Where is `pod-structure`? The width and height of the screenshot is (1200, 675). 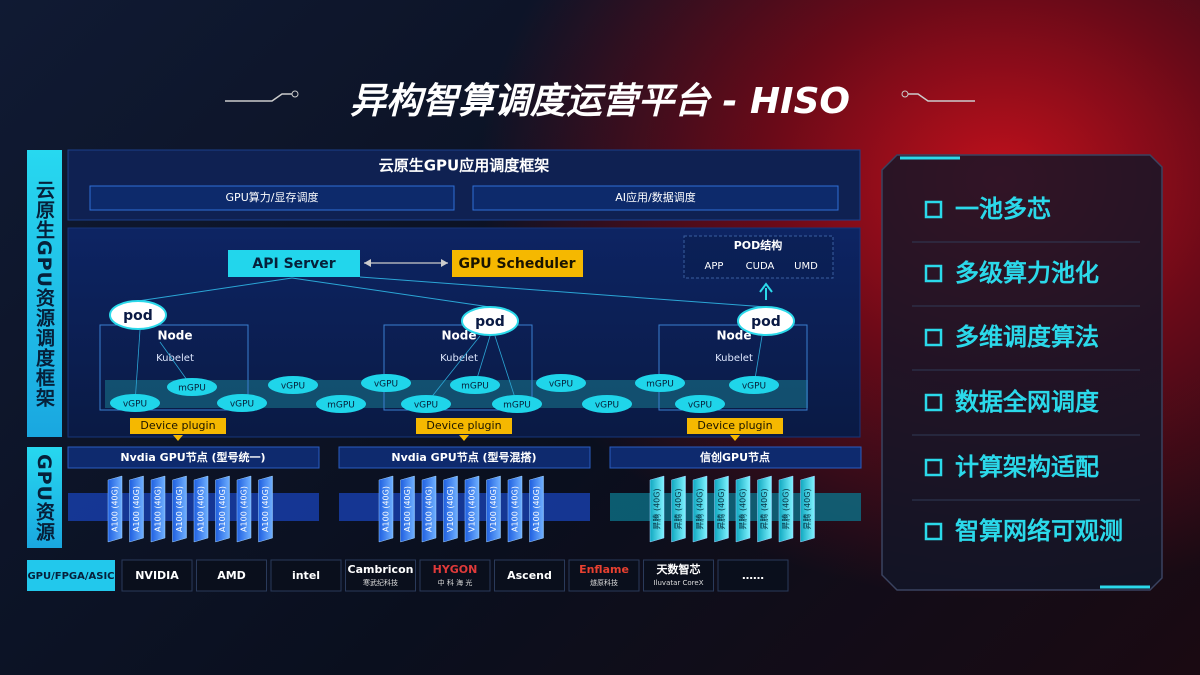
pod-structure is located at coordinates (758, 257).